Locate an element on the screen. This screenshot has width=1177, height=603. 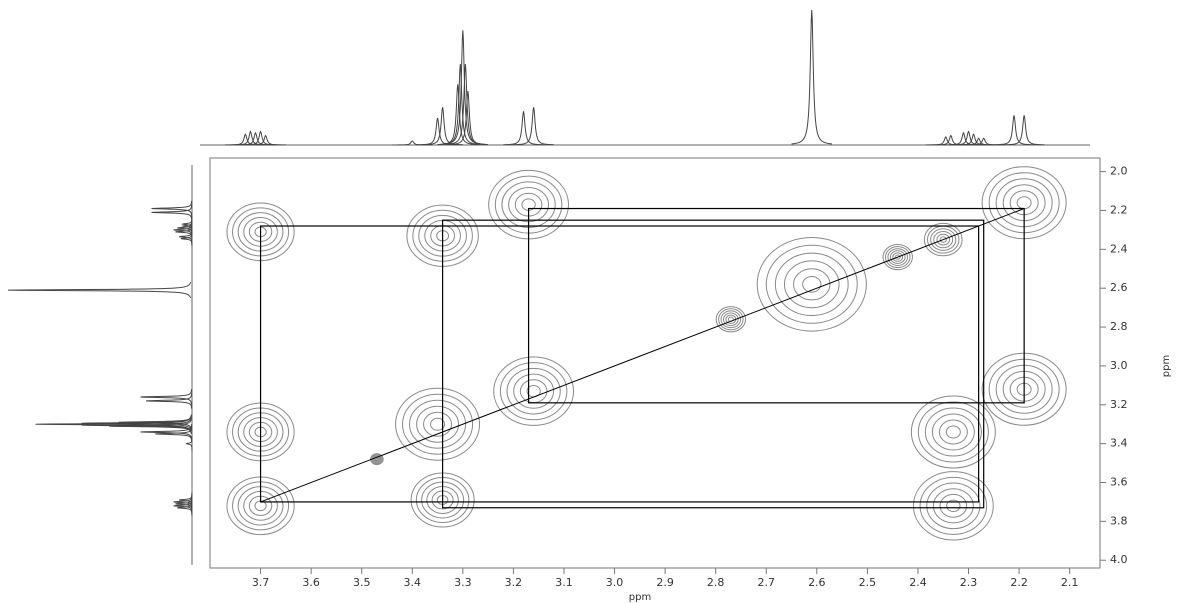
x-tick-label: 2.2 is located at coordinates (1019, 582).